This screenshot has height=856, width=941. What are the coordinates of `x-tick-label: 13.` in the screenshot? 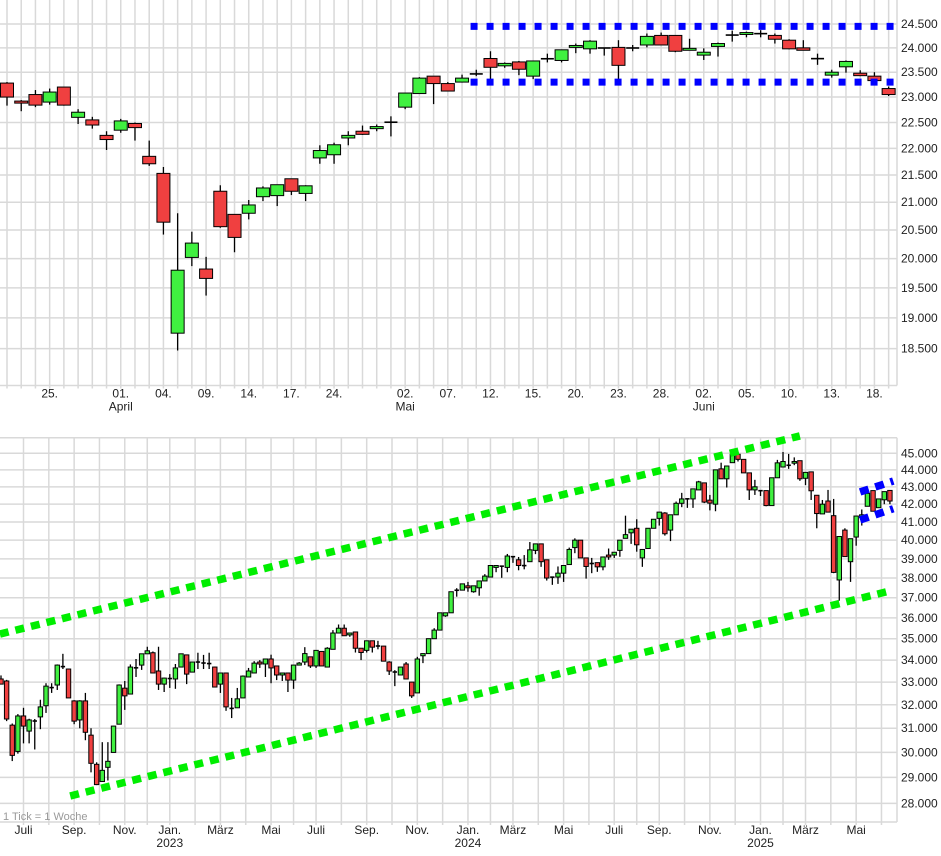 It's located at (831, 394).